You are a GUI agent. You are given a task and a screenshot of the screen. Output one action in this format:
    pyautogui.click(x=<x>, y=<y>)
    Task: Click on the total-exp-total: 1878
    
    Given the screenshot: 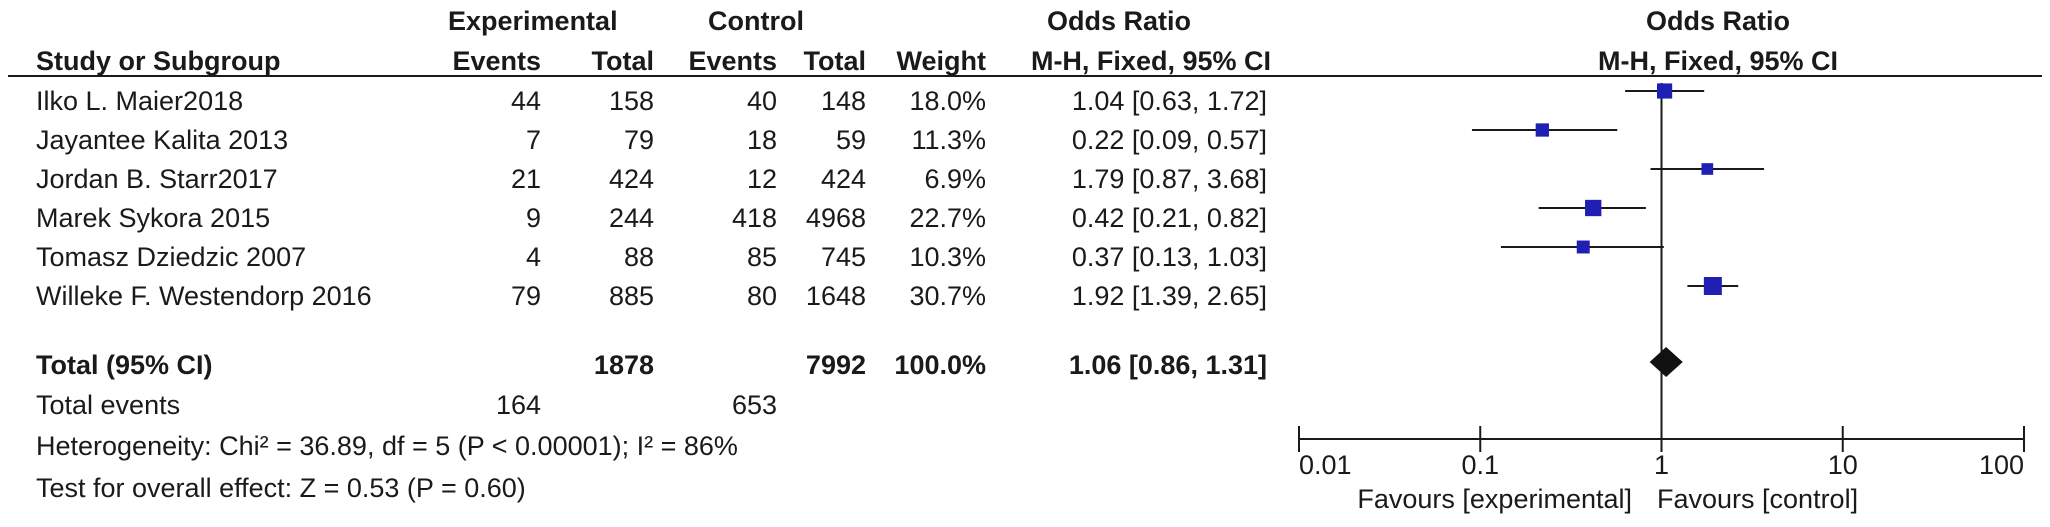 What is the action you would take?
    pyautogui.click(x=624, y=365)
    